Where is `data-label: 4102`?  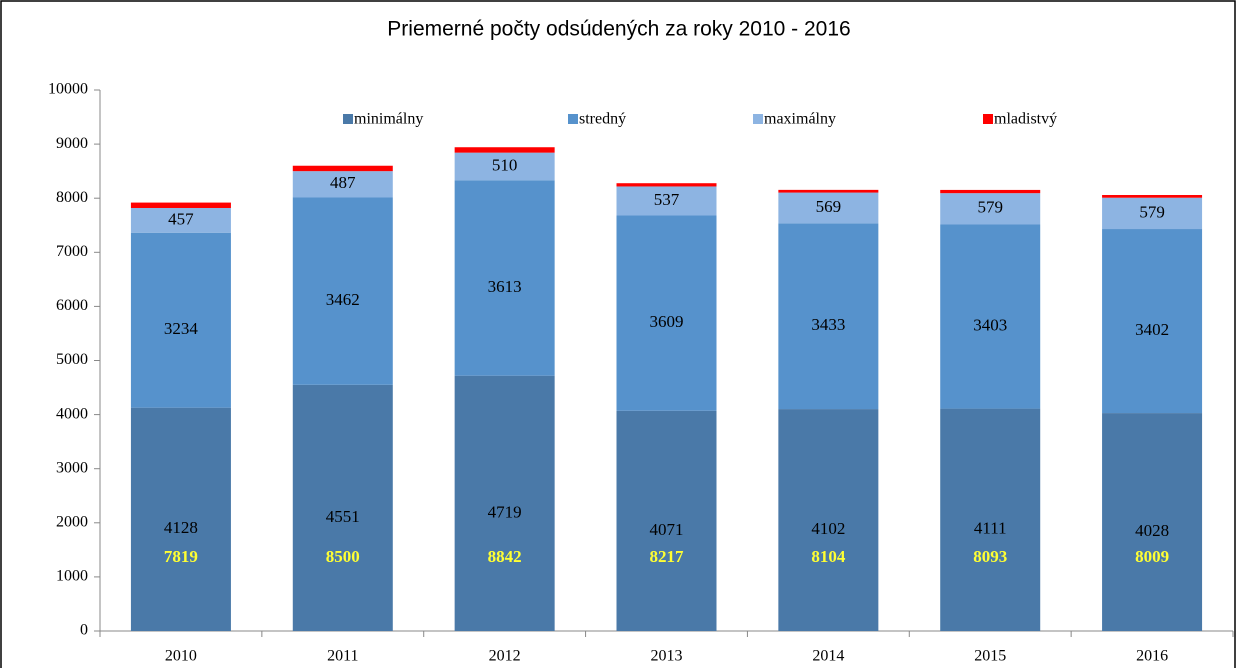
data-label: 4102 is located at coordinates (828, 528).